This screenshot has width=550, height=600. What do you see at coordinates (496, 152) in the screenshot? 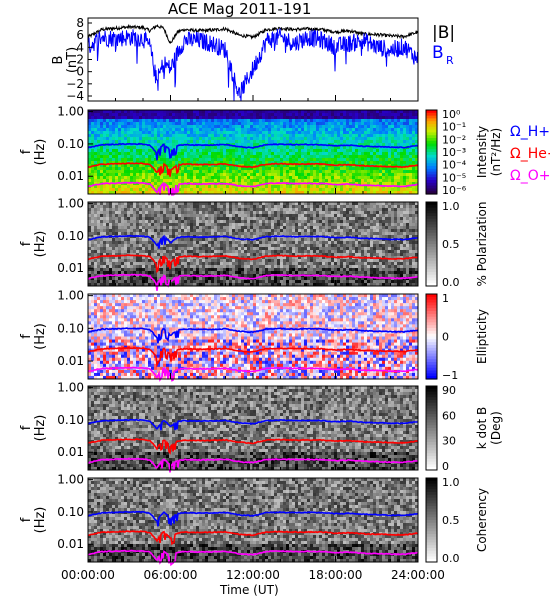
I see `colorbar-label: (nT²/Hz)` at bounding box center [496, 152].